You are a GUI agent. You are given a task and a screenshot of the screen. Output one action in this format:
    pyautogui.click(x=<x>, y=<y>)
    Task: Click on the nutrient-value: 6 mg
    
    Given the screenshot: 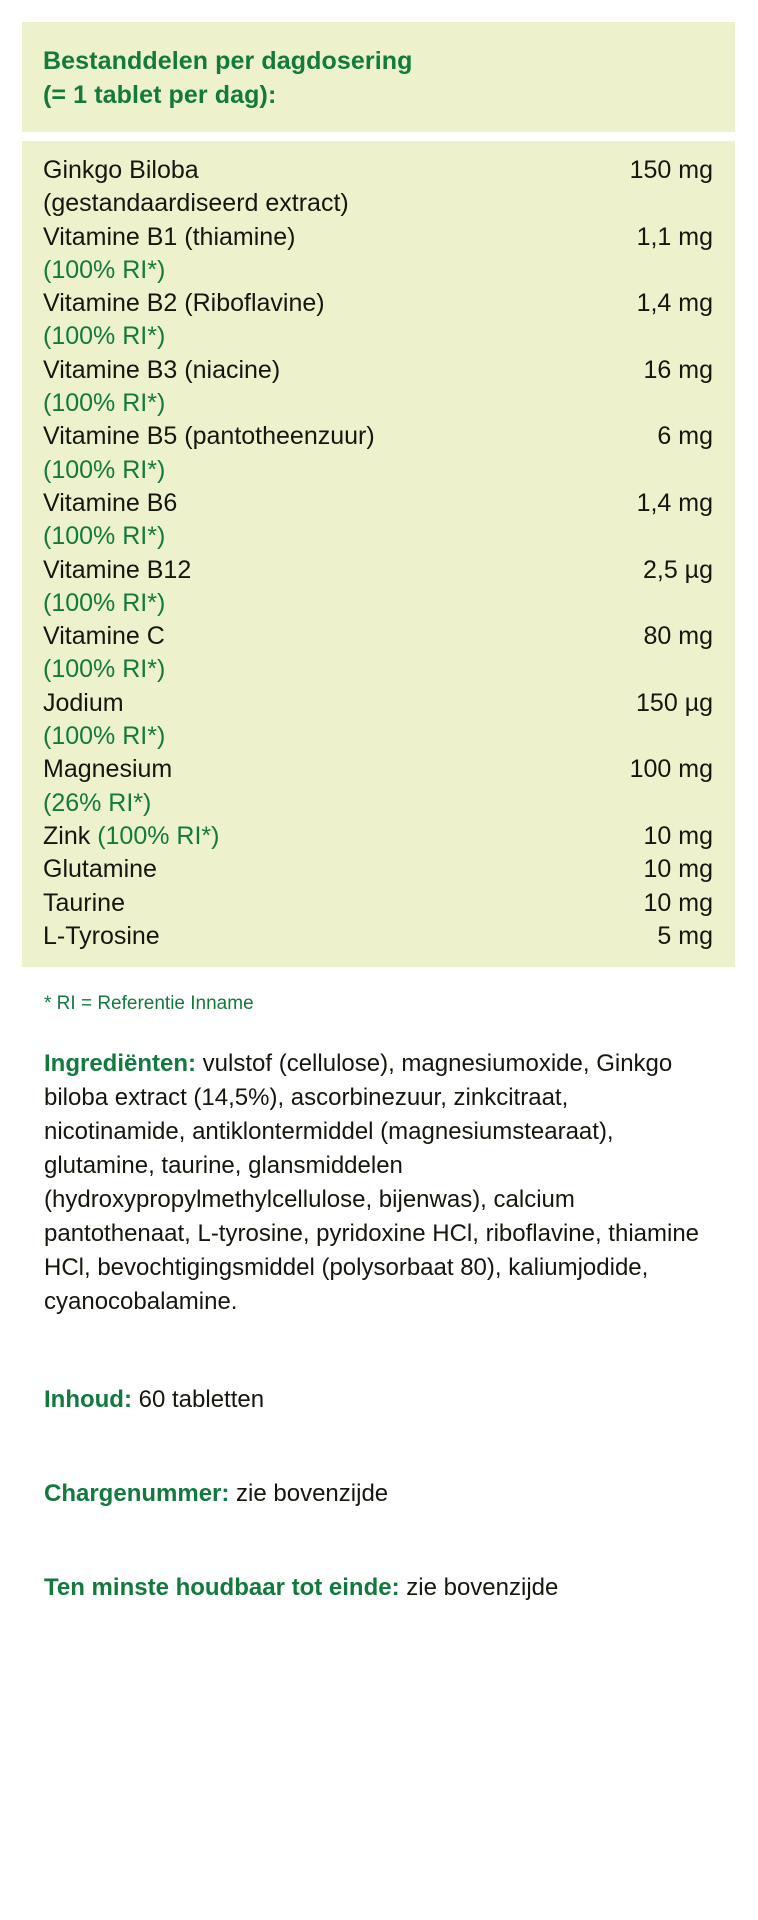 What is the action you would take?
    pyautogui.click(x=685, y=436)
    